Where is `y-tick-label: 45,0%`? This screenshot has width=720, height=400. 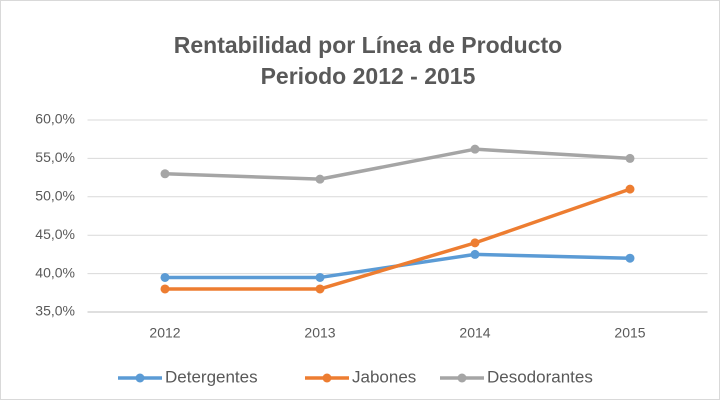 y-tick-label: 45,0% is located at coordinates (55, 234).